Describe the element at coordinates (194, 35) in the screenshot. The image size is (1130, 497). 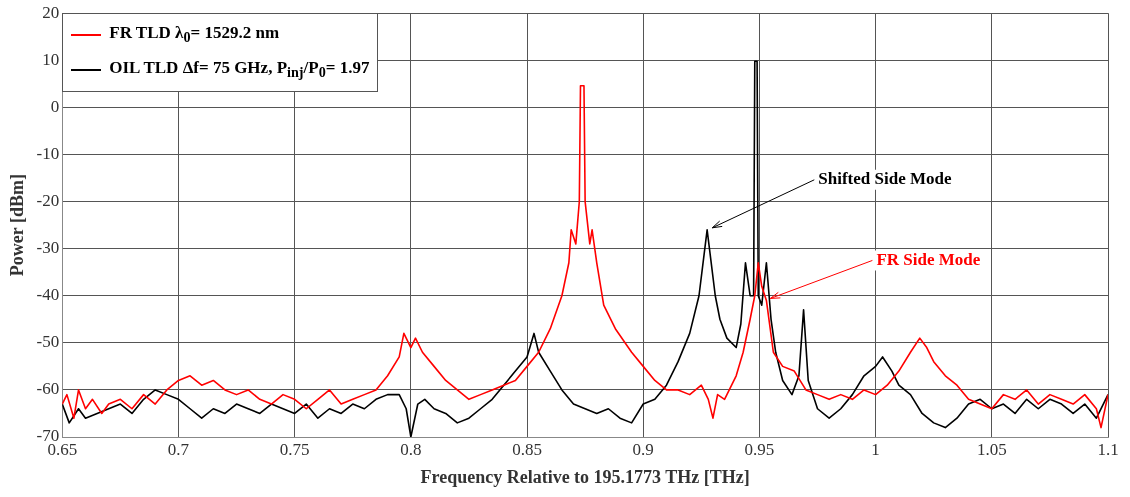
I see `legend-label: FR TLD λ$_{0}$= 1529.2 nm` at that location.